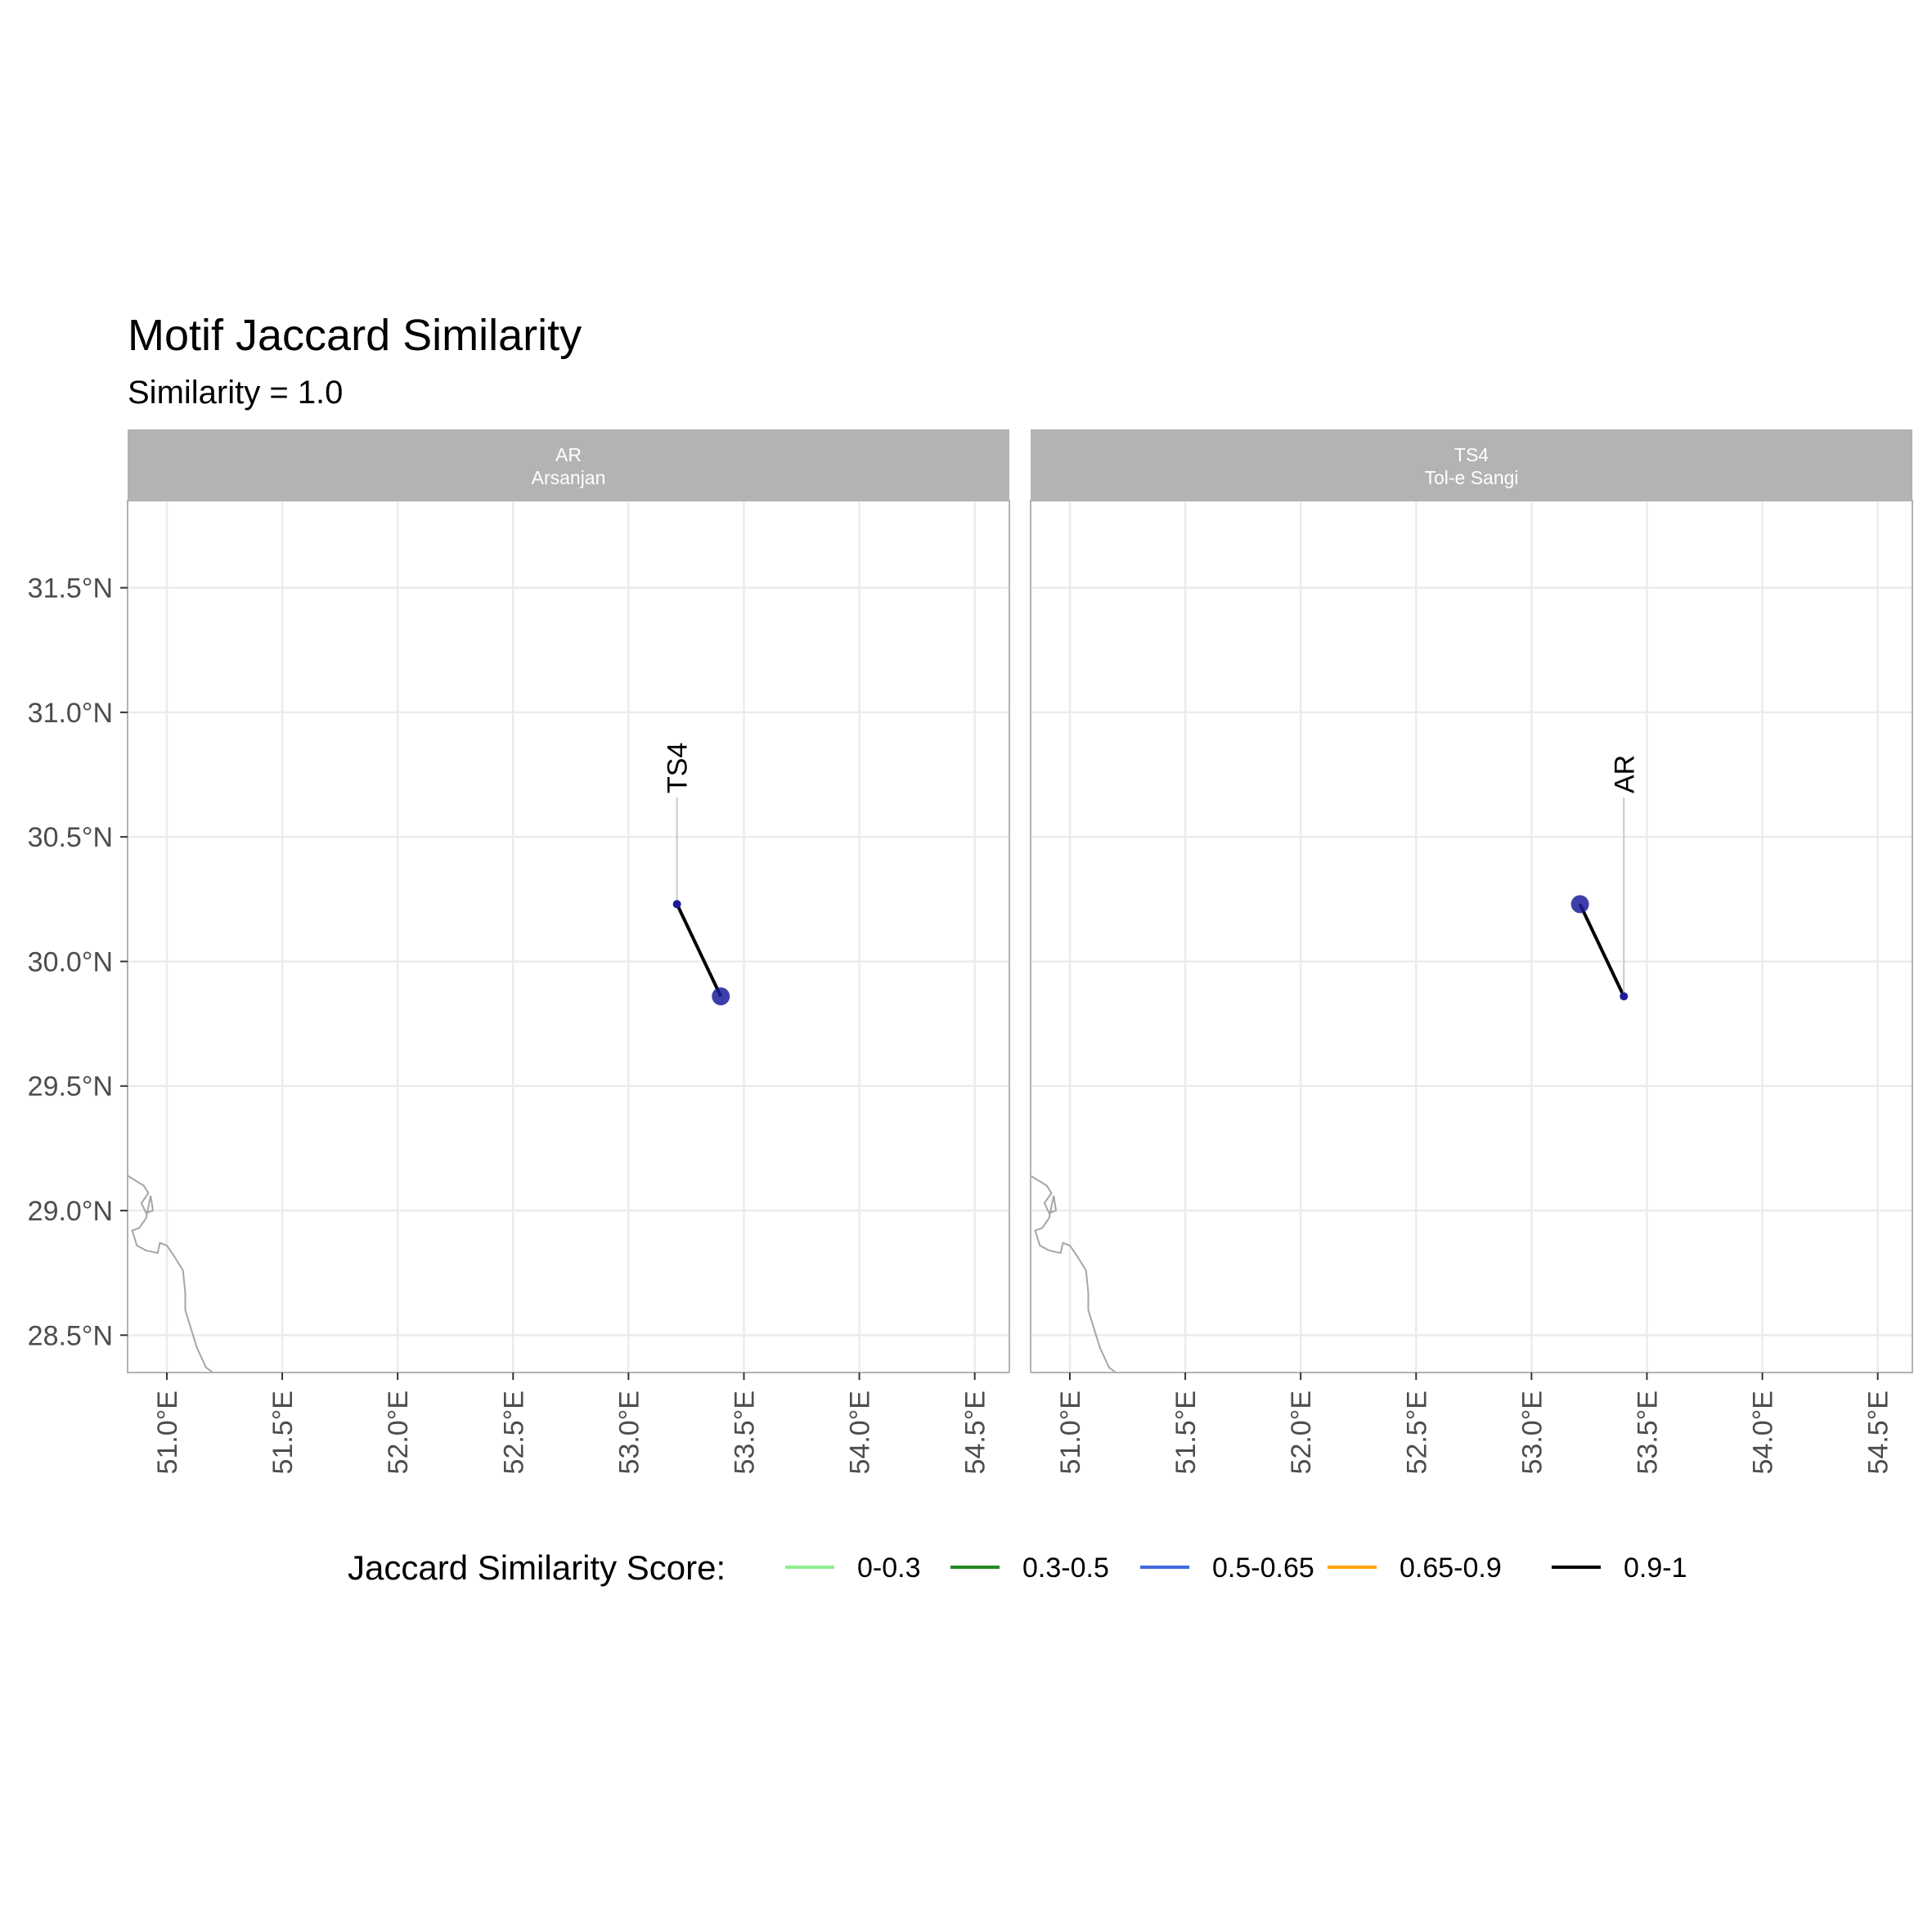 The height and width of the screenshot is (1932, 1932). I want to click on legend-label: 0.3-0.5, so click(1065, 1568).